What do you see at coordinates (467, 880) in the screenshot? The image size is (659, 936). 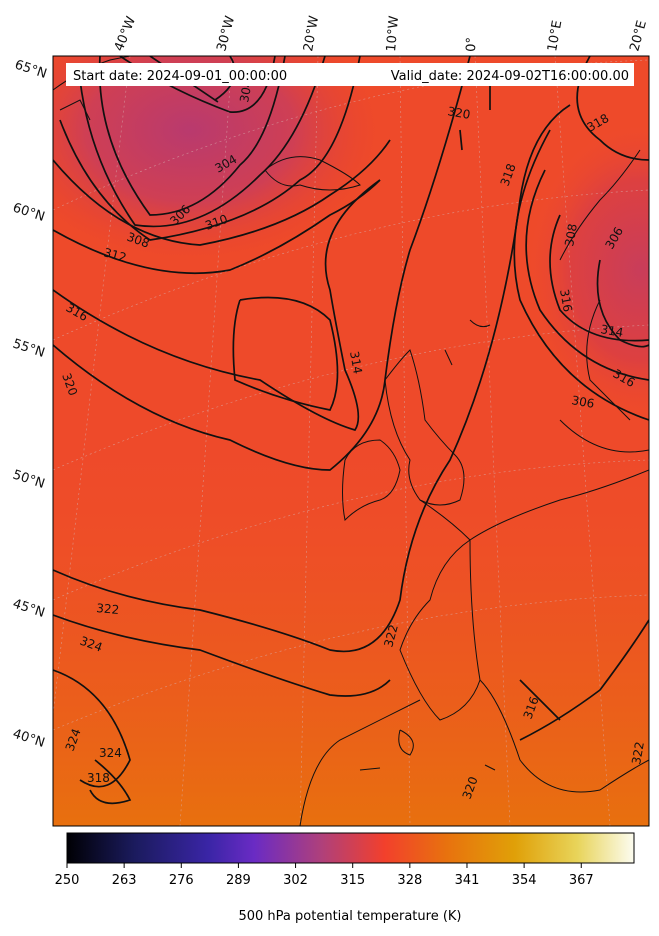 I see `colorbar-tick-label: 341` at bounding box center [467, 880].